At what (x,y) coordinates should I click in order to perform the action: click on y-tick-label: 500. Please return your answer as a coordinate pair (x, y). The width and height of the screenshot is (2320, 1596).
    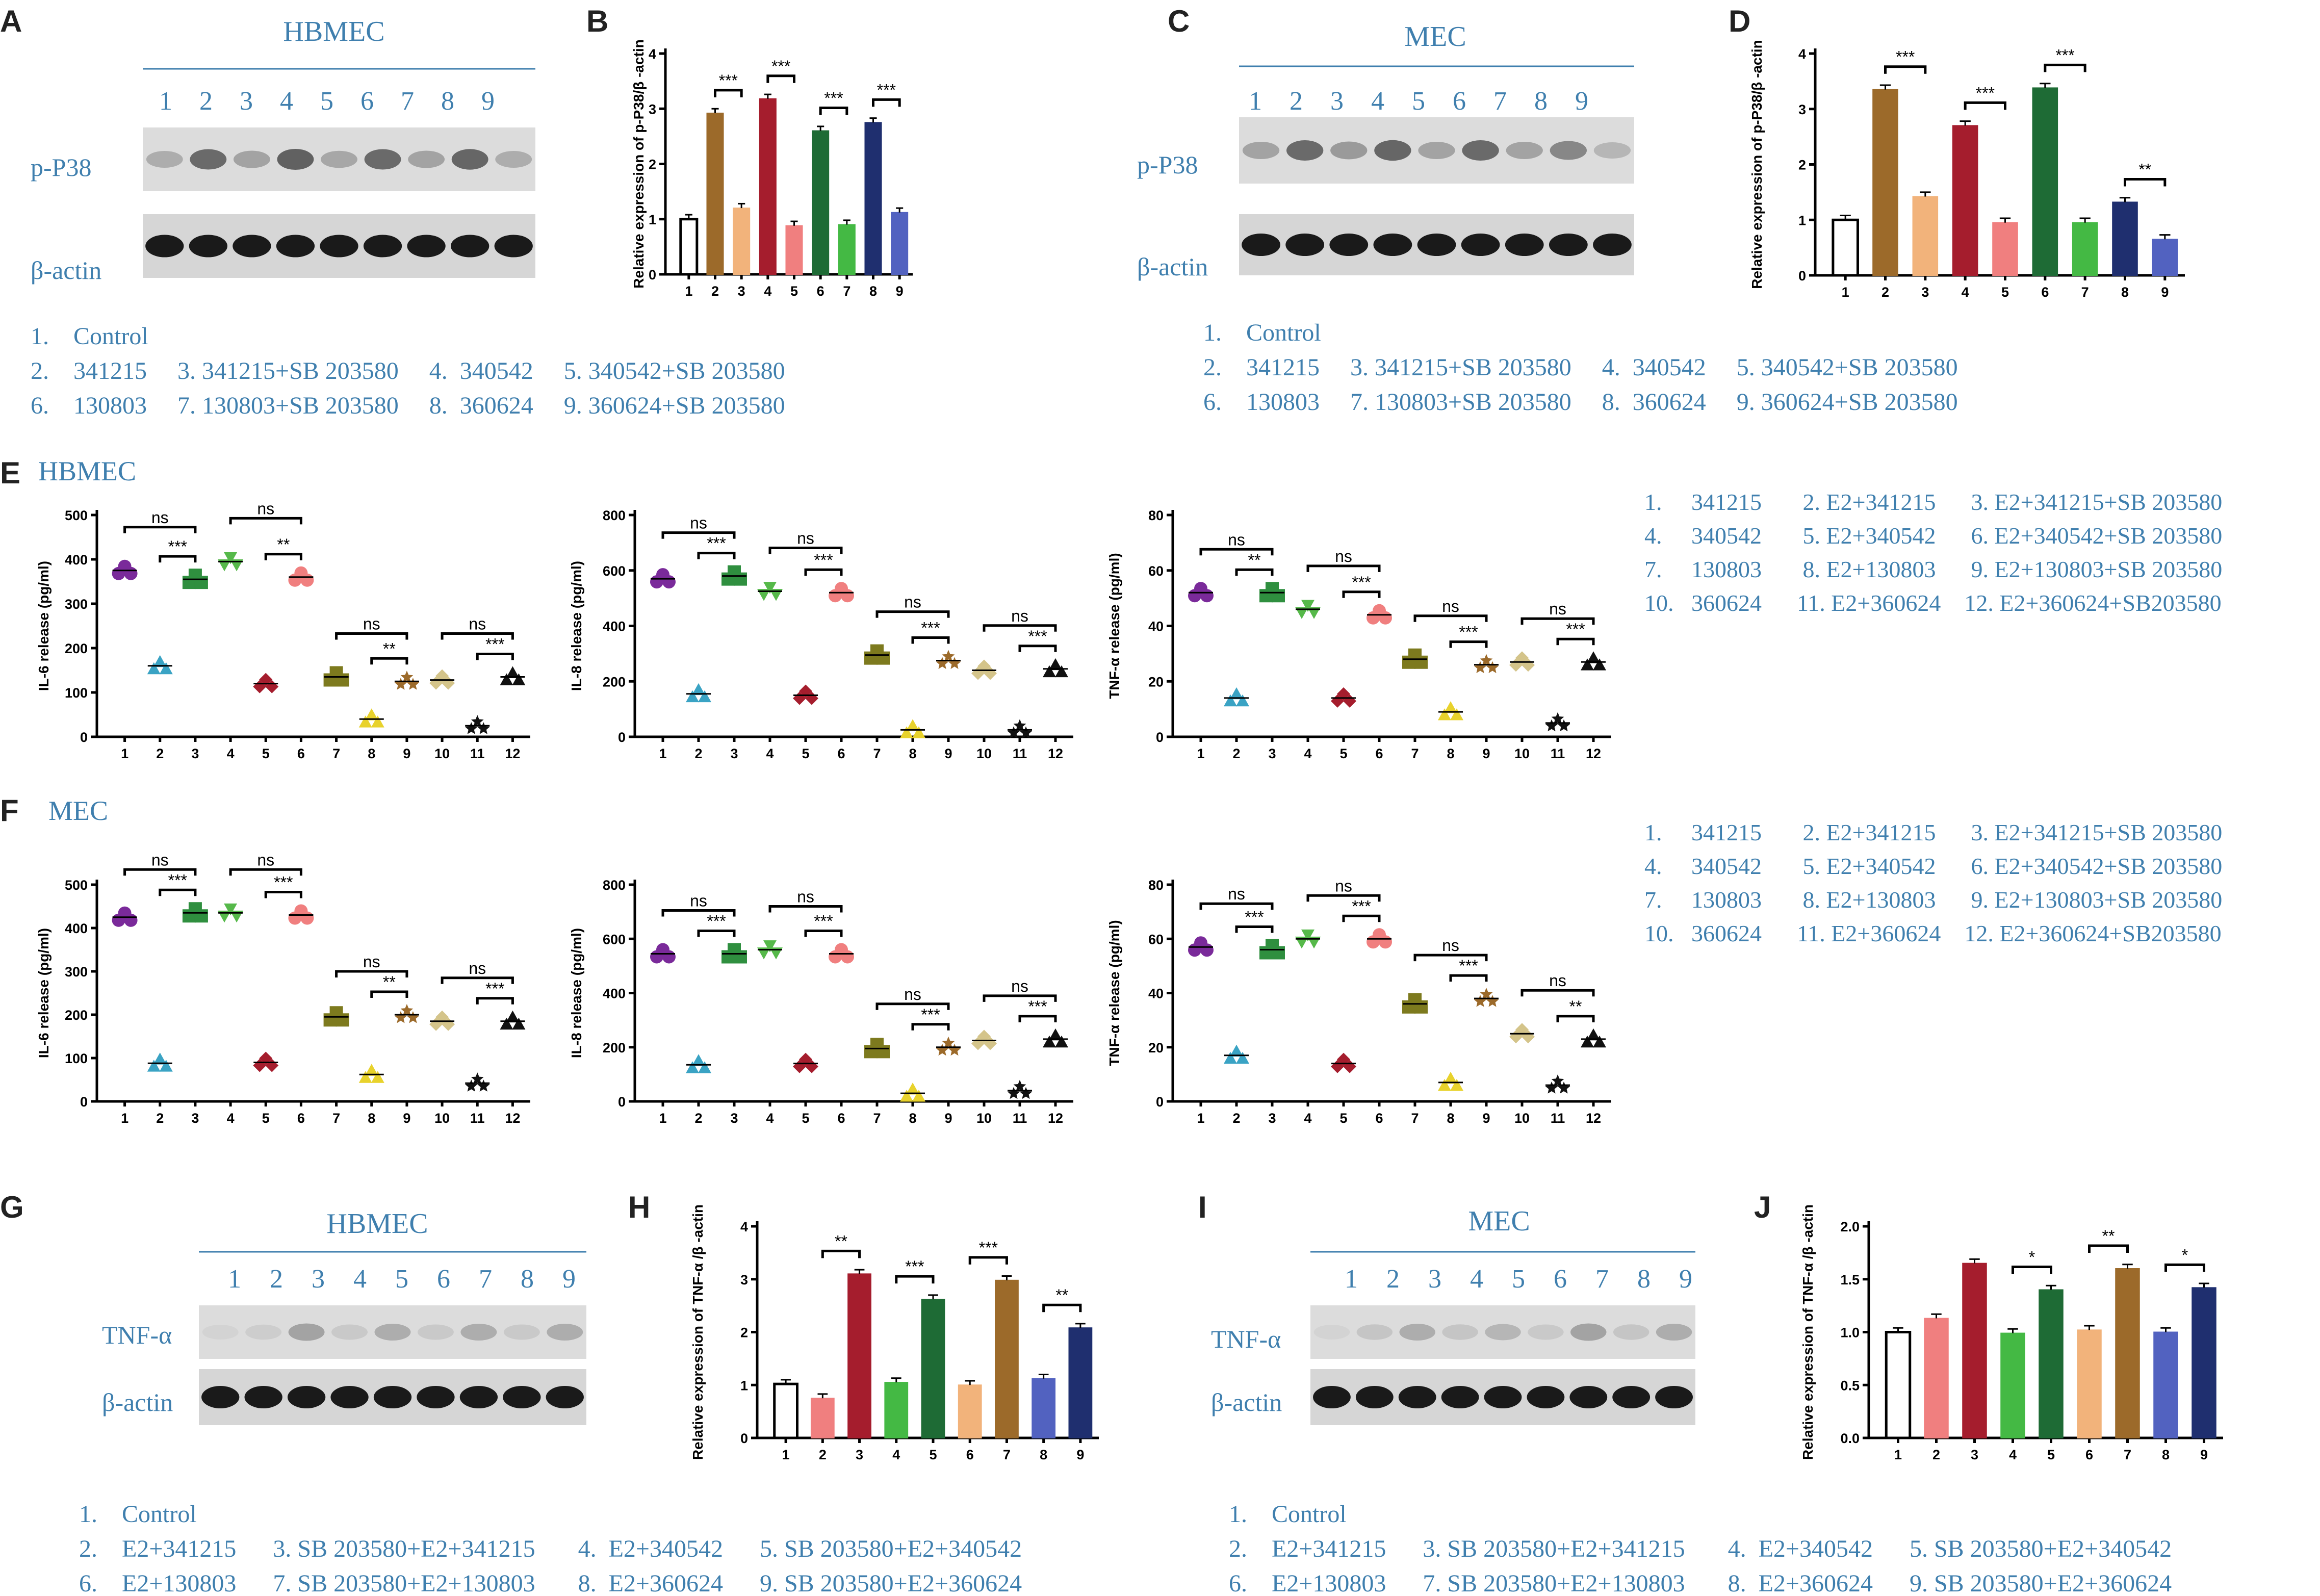
    Looking at the image, I should click on (76, 885).